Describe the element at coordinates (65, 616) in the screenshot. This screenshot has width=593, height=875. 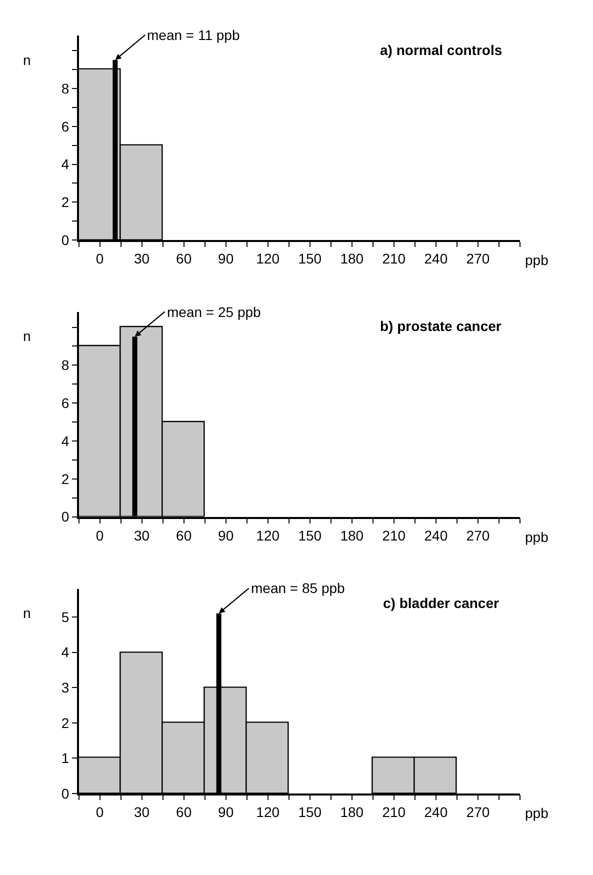
I see `y-tick-label: 5` at that location.